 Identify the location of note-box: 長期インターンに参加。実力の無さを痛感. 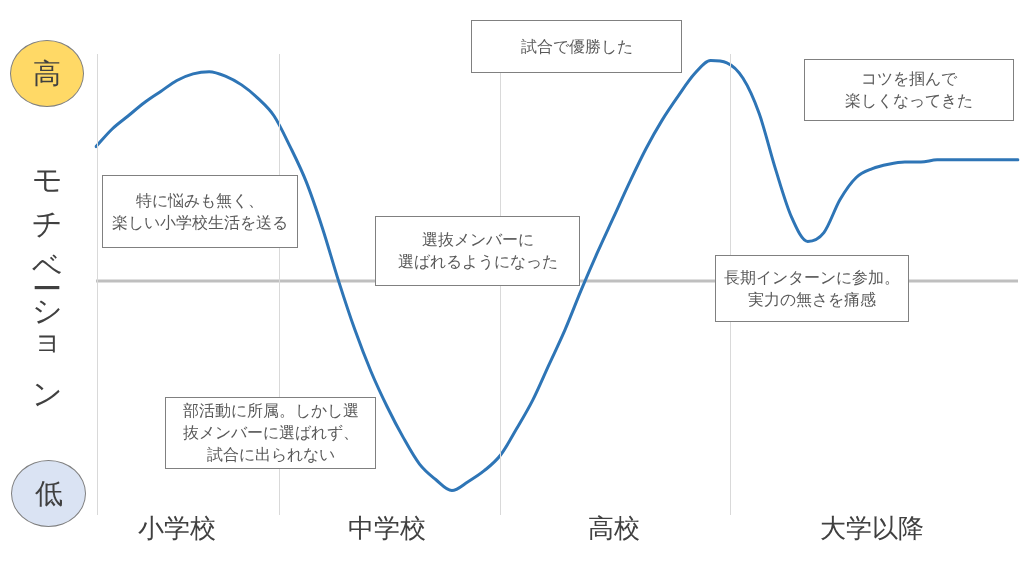
(812, 288).